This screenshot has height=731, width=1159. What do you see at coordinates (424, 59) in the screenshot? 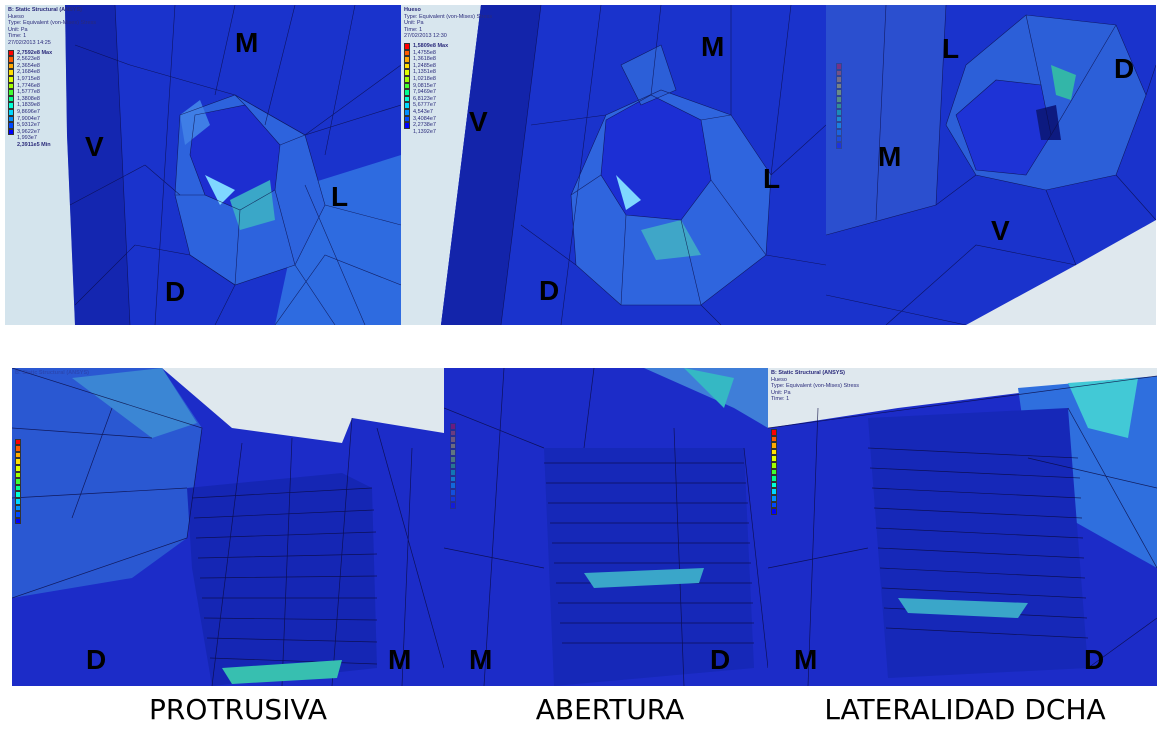
I see `legend-tick: 1,3618e8` at bounding box center [424, 59].